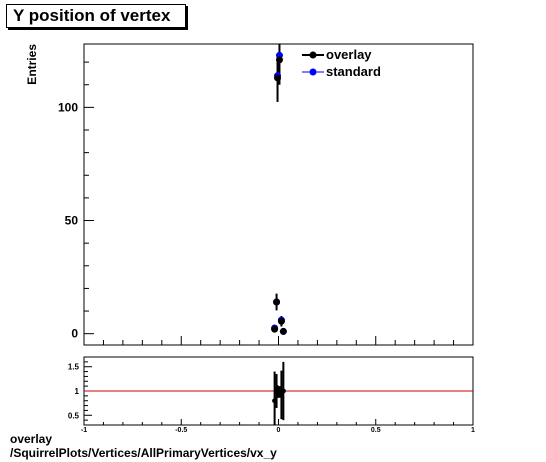 The width and height of the screenshot is (546, 462). What do you see at coordinates (92, 15) in the screenshot?
I see `plot-title: Y position of vertex` at bounding box center [92, 15].